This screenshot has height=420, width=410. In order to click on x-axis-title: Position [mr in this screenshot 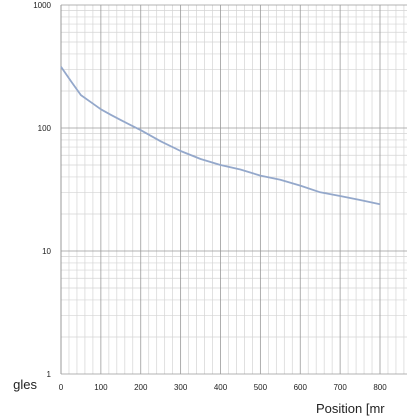, I will do `click(350, 408)`.